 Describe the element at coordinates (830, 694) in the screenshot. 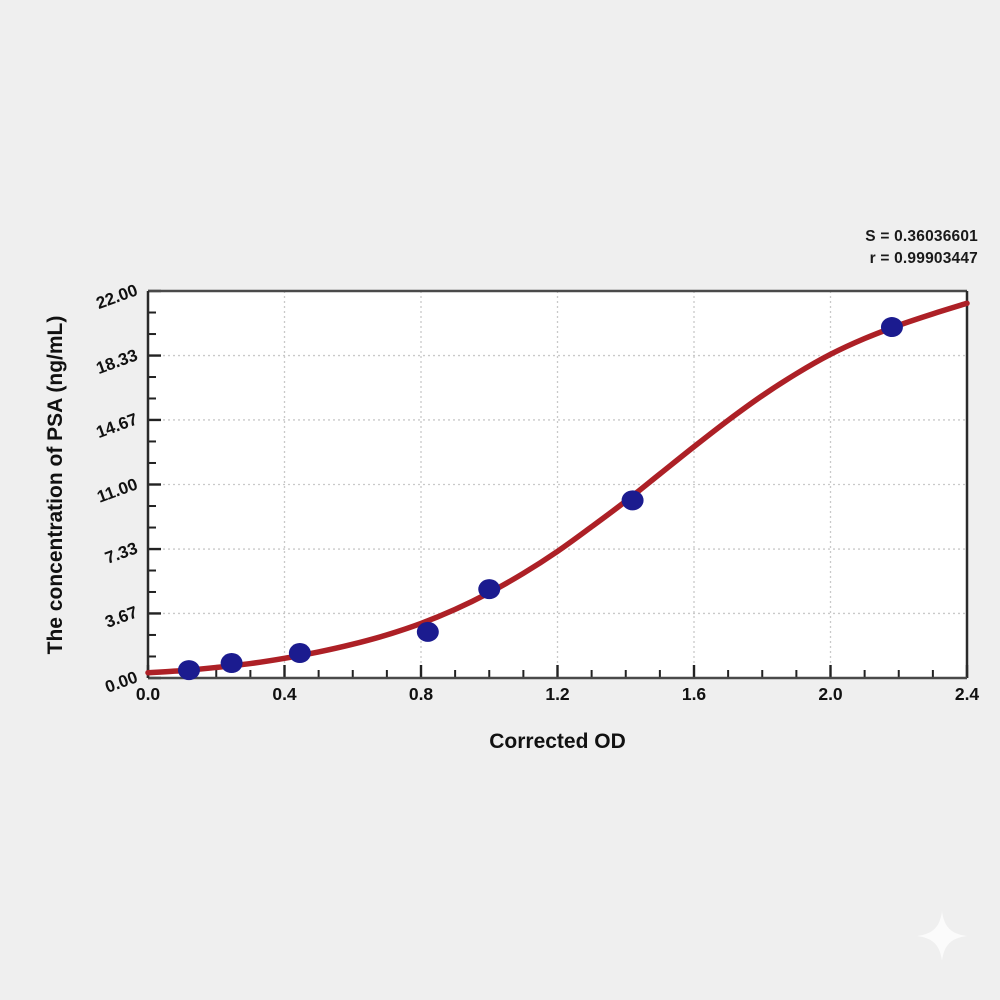

I see `x-tick-label: 2.0` at that location.